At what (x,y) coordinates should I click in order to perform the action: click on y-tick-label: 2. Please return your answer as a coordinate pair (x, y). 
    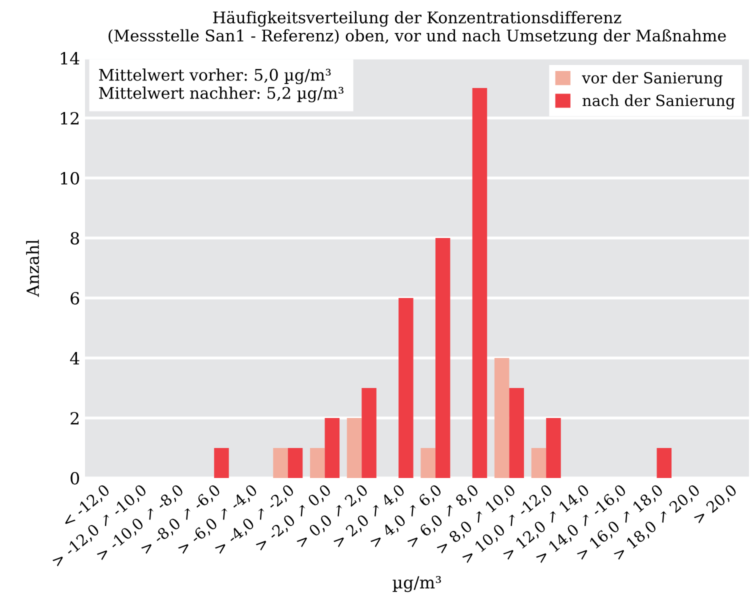
    Looking at the image, I should click on (74, 418).